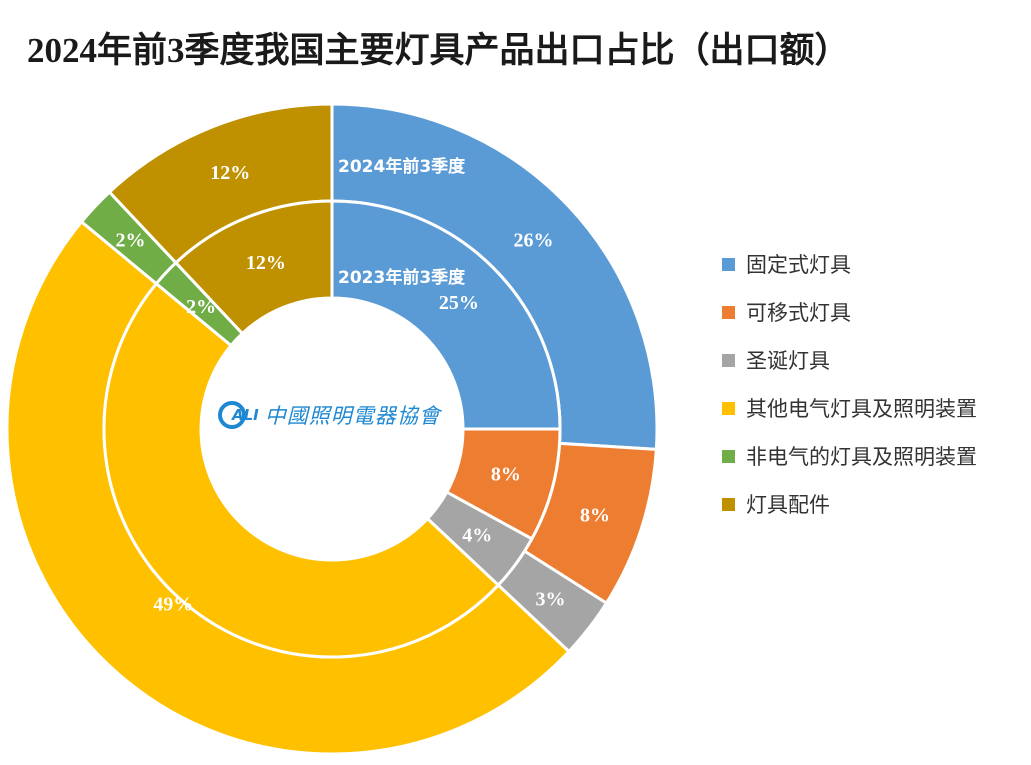 The height and width of the screenshot is (765, 1031). Describe the element at coordinates (459, 303) in the screenshot. I see `data-label: 25%` at that location.